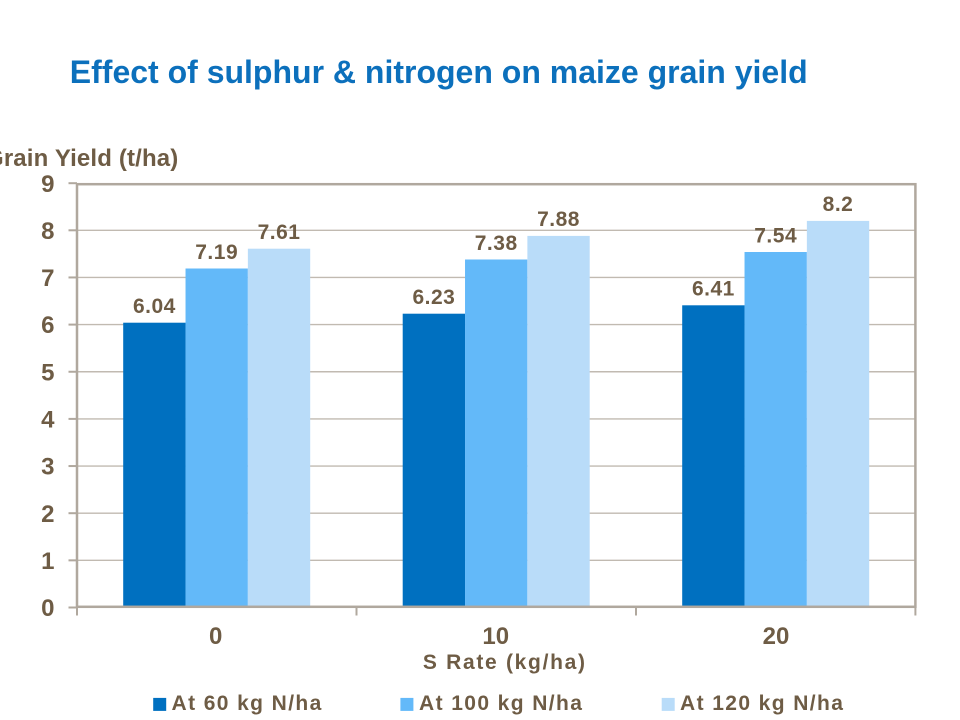  What do you see at coordinates (47, 467) in the screenshot?
I see `svg-text: 3` at bounding box center [47, 467].